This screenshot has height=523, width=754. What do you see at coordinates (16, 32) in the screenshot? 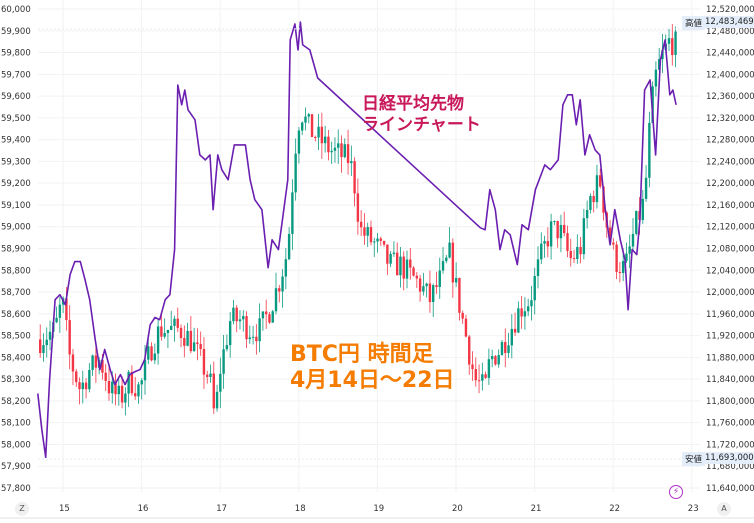
I see `left-axis-tick: 59,900` at bounding box center [16, 32].